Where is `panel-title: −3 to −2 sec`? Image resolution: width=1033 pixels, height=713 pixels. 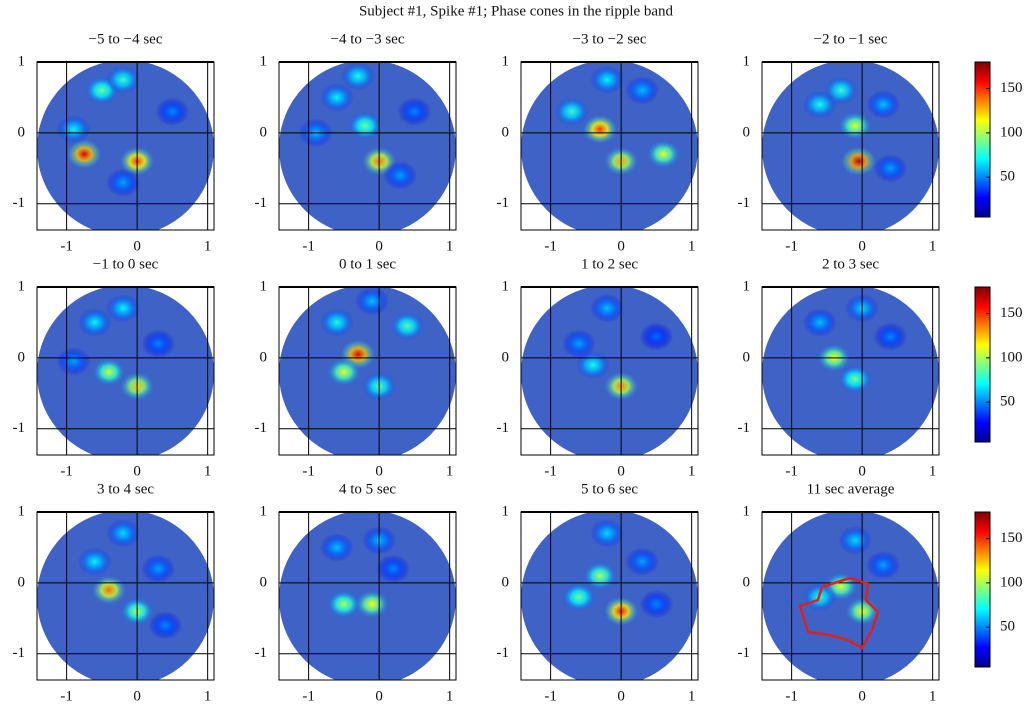 panel-title: −3 to −2 sec is located at coordinates (610, 39).